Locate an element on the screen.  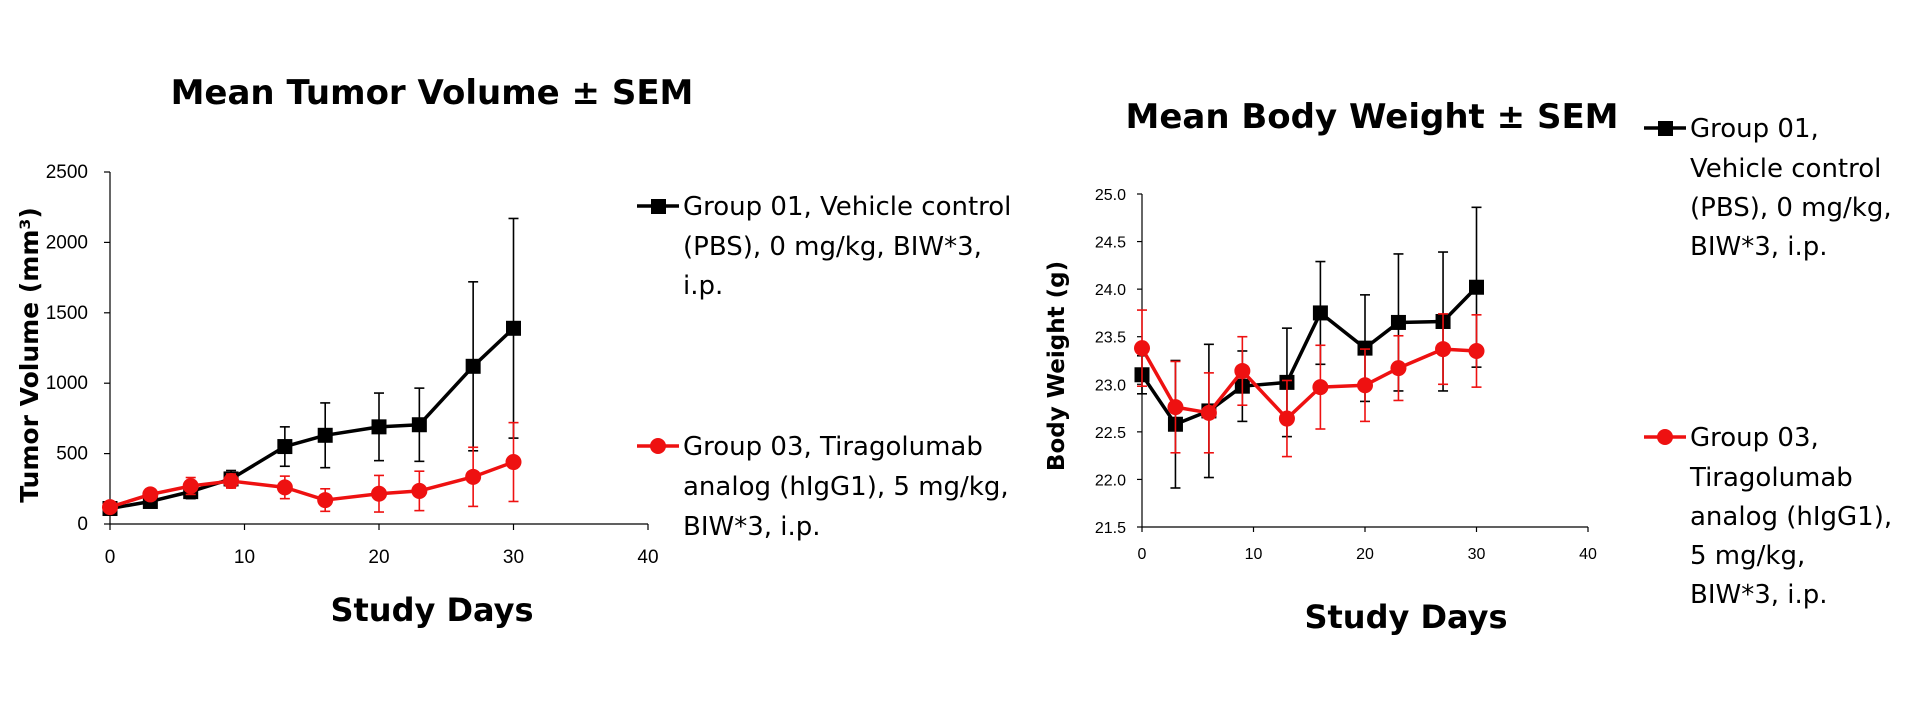
legend-entry-group01-line1: Group 01, is located at coordinates (1754, 129).